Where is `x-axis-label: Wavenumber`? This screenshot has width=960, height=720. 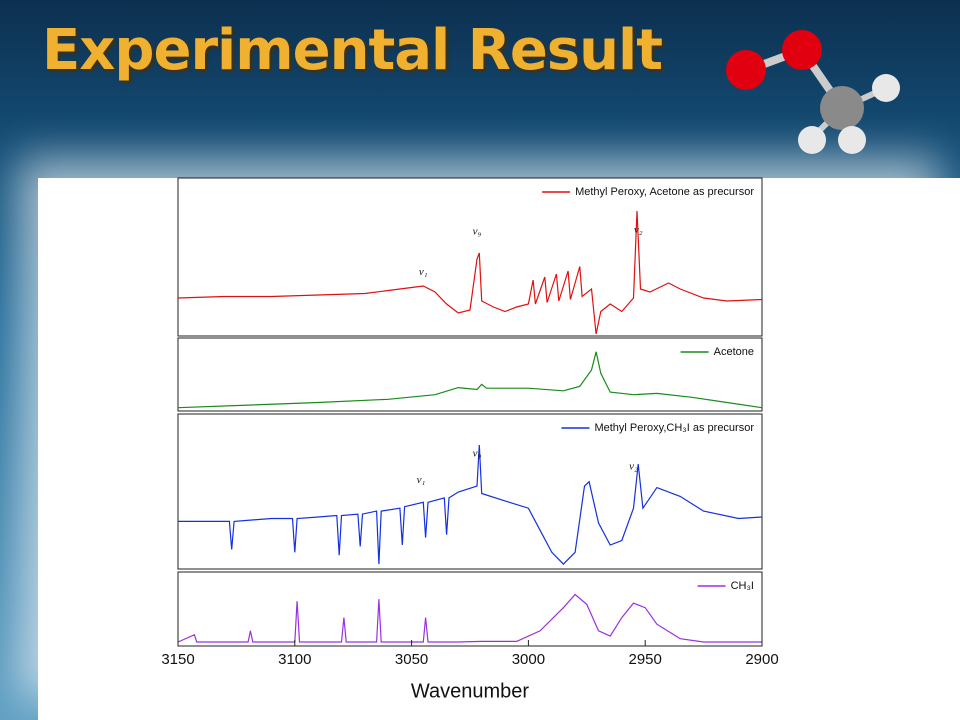 x-axis-label: Wavenumber is located at coordinates (470, 691).